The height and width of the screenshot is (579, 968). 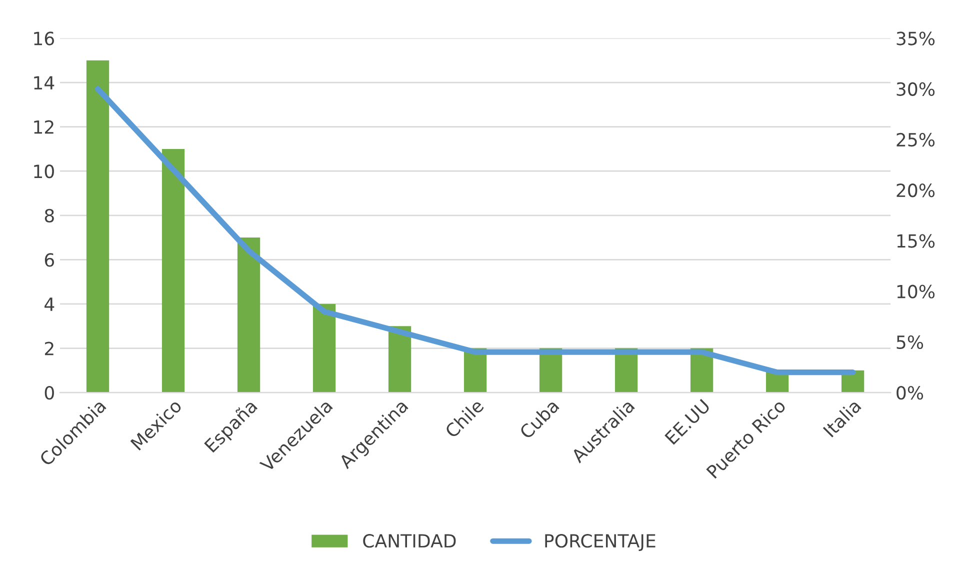 What do you see at coordinates (49, 215) in the screenshot?
I see `y-tick-label: 8` at bounding box center [49, 215].